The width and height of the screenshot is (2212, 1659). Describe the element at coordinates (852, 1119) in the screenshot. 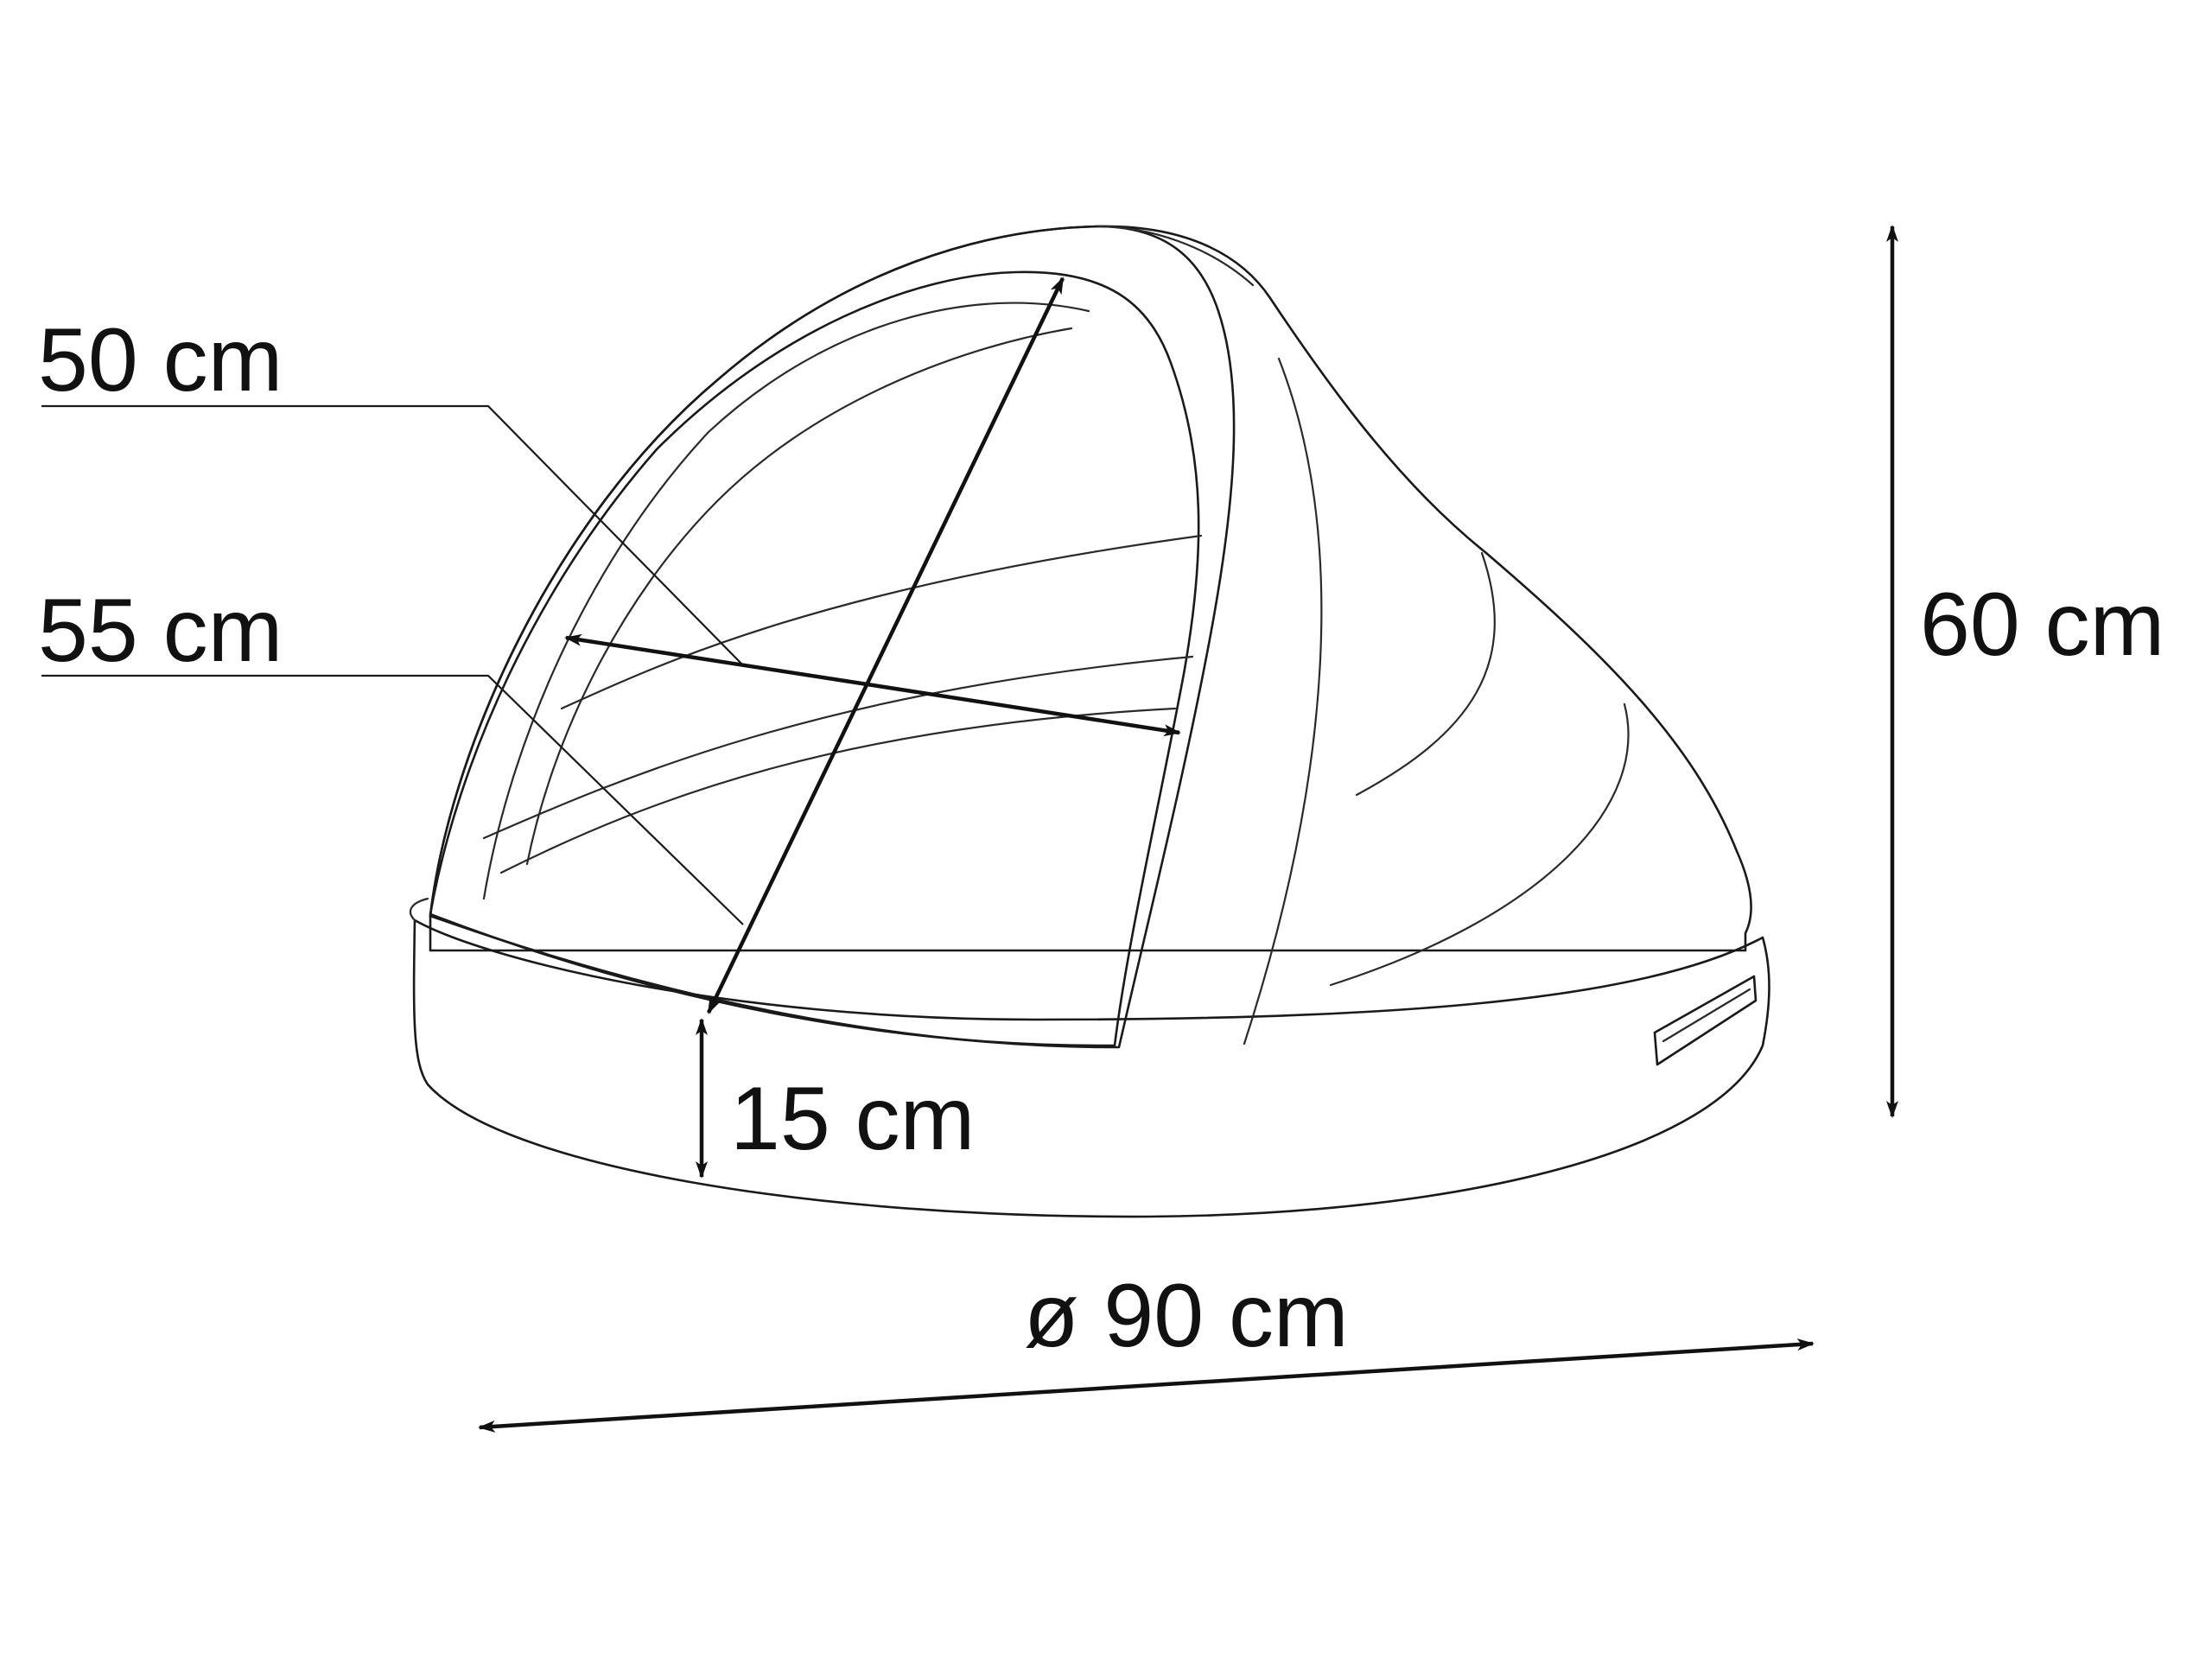

I see `label-base-height: 15 cm` at that location.